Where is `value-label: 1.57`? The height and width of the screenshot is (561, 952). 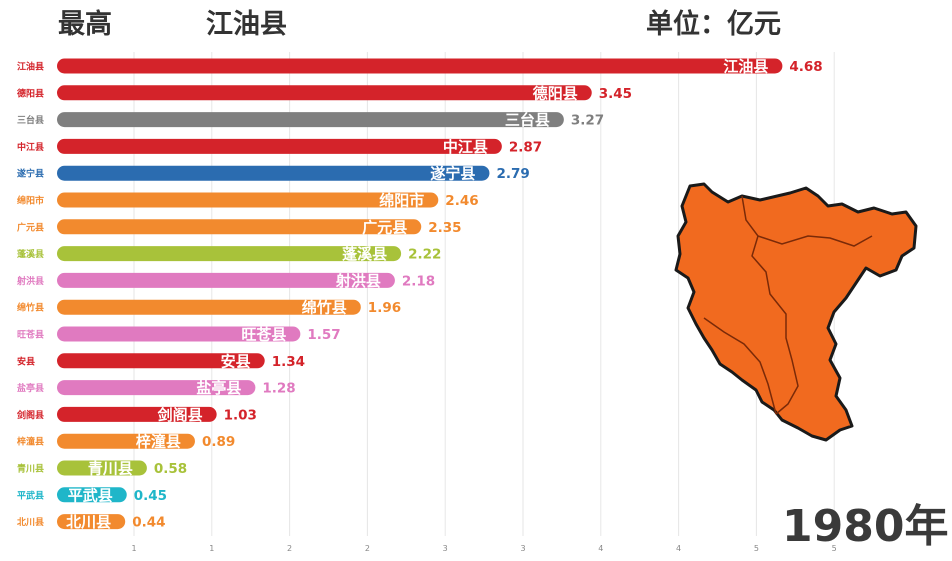
value-label: 1.57 is located at coordinates (323, 335).